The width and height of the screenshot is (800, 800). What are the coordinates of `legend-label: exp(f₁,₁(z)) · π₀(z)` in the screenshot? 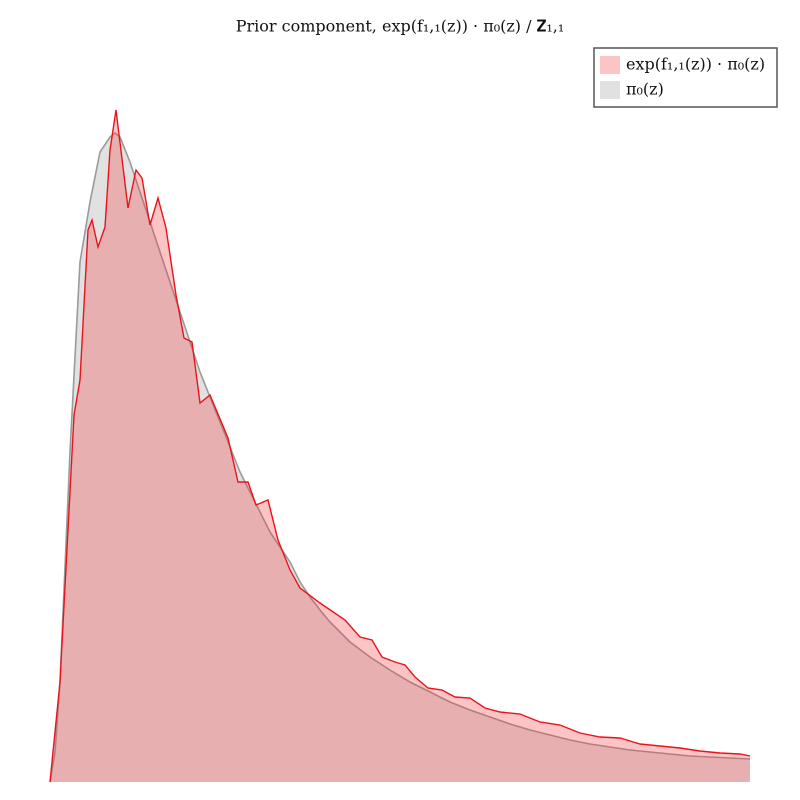 It's located at (695, 64).